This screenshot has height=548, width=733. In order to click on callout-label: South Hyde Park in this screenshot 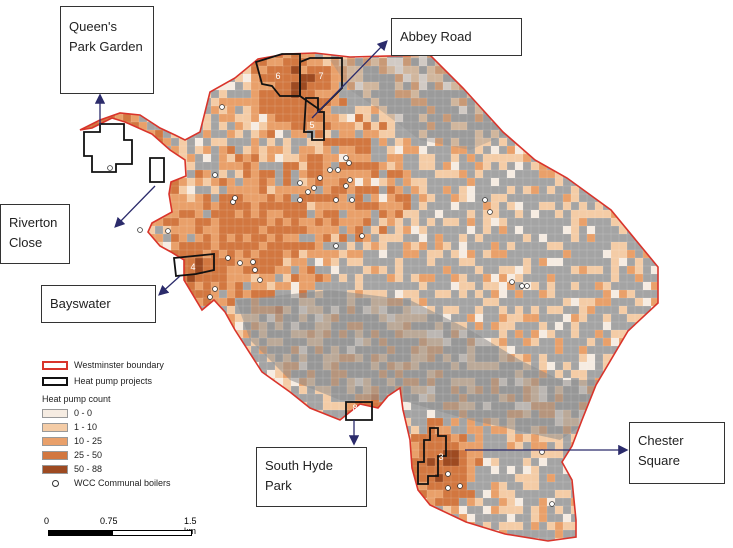, I will do `click(299, 475)`.